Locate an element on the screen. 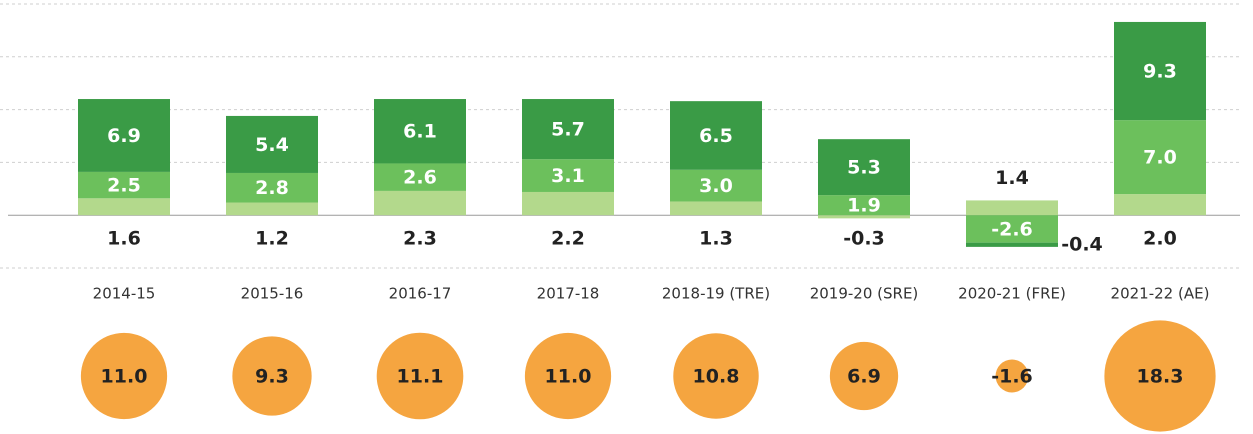 The height and width of the screenshot is (434, 1253). value-label: -0.3 is located at coordinates (864, 239).